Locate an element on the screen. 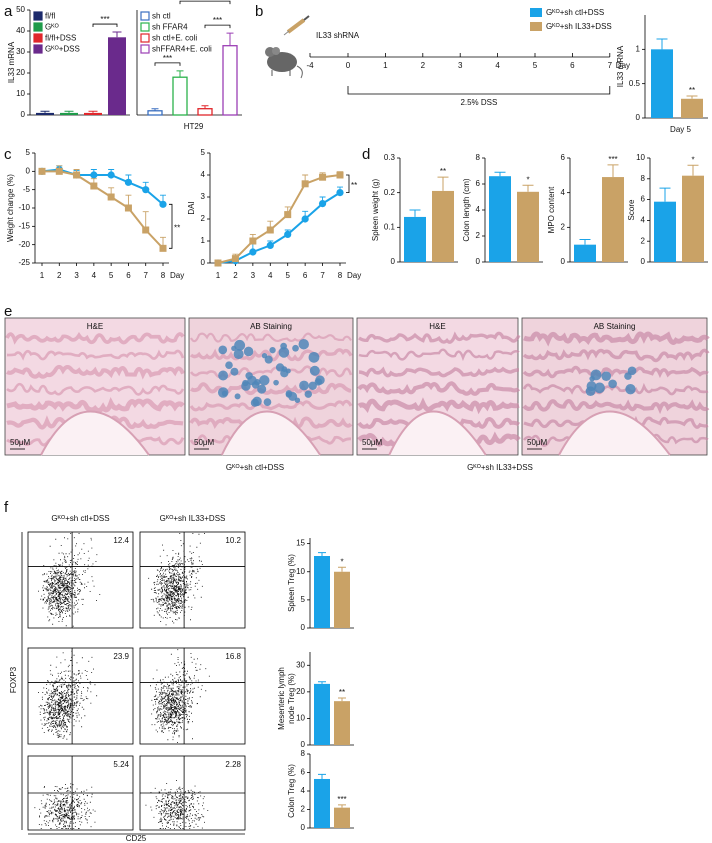  timeline-day: 0 is located at coordinates (348, 65).